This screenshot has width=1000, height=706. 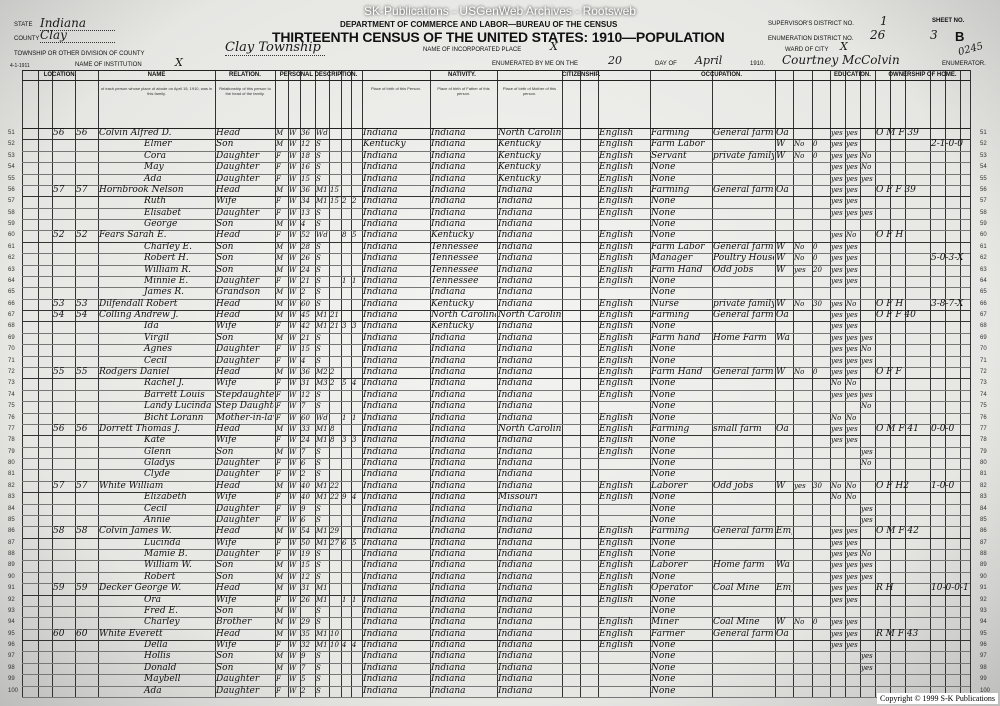 What do you see at coordinates (344, 235) in the screenshot?
I see `cell-children-born: 8` at bounding box center [344, 235].